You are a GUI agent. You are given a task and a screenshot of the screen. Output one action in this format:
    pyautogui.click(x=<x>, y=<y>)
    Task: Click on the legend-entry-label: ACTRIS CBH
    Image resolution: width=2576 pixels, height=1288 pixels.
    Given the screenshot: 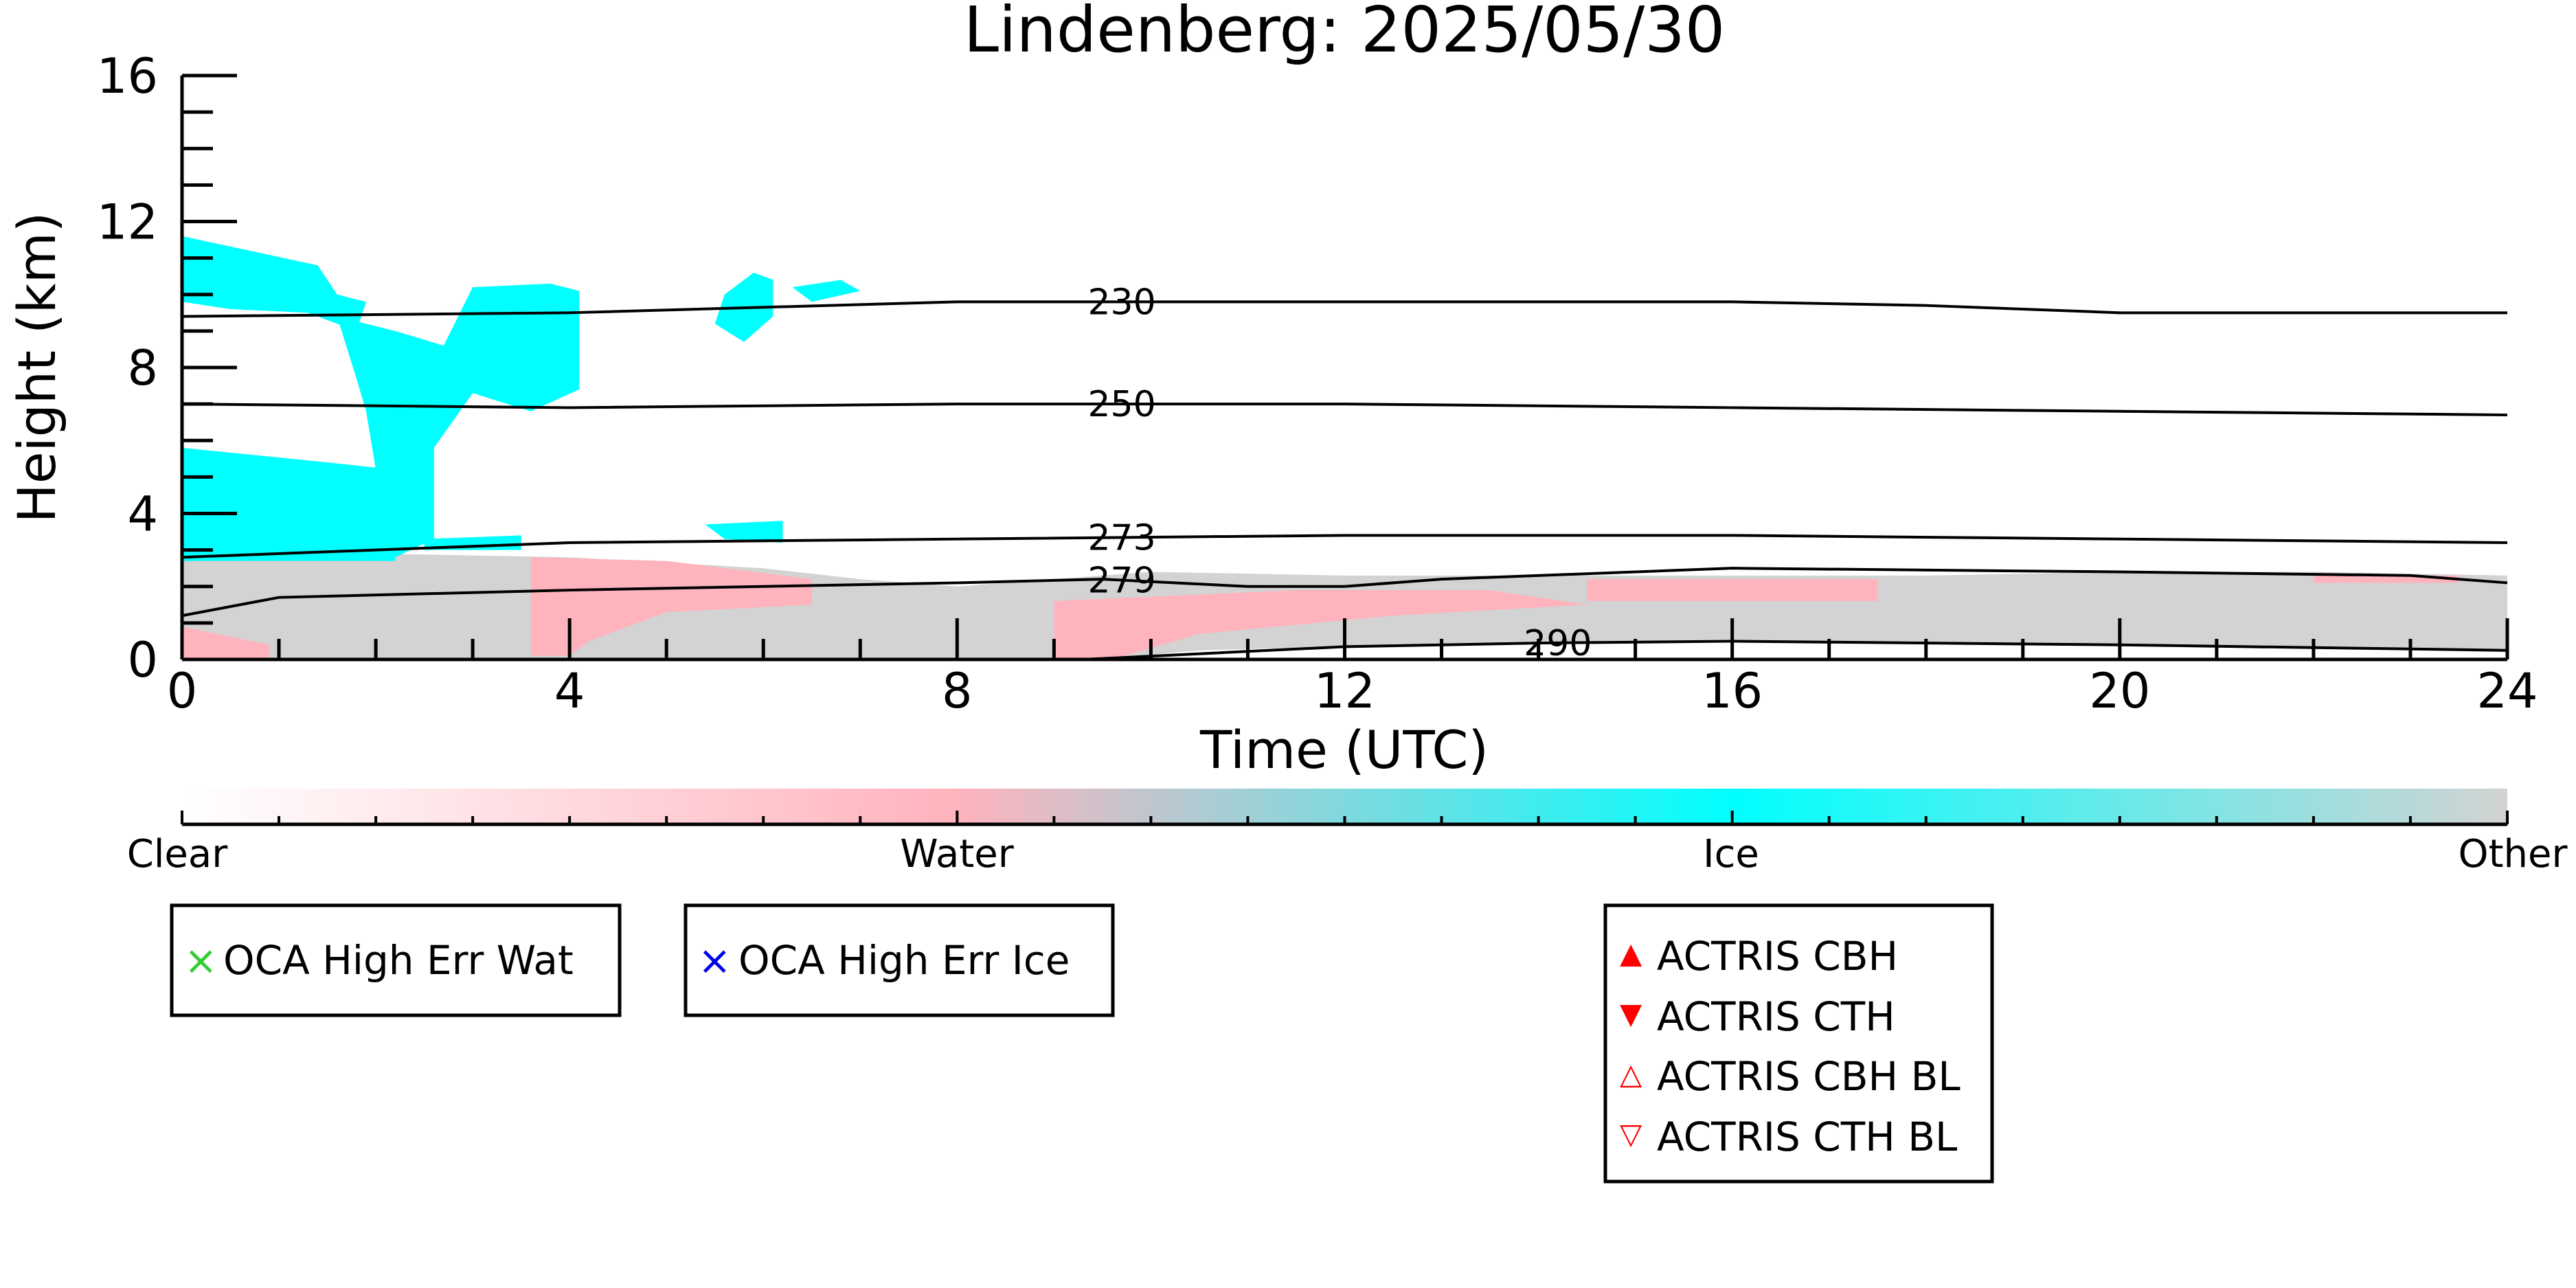 What is the action you would take?
    pyautogui.click(x=1777, y=956)
    